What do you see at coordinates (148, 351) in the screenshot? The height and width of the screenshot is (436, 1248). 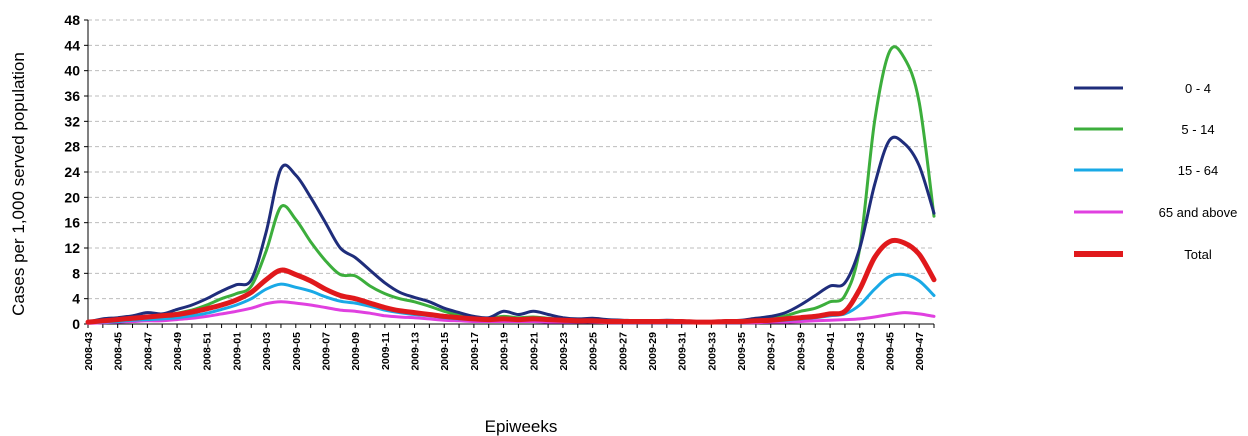 I see `x-tick-label-2008-47: 2008-47` at bounding box center [148, 351].